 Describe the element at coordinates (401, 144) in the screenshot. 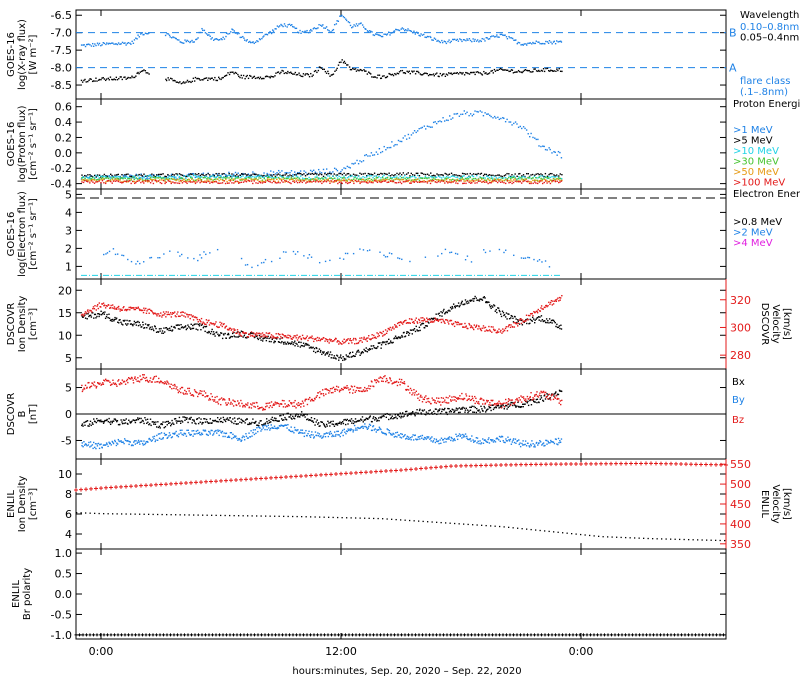

I see `panel-frame-proton` at that location.